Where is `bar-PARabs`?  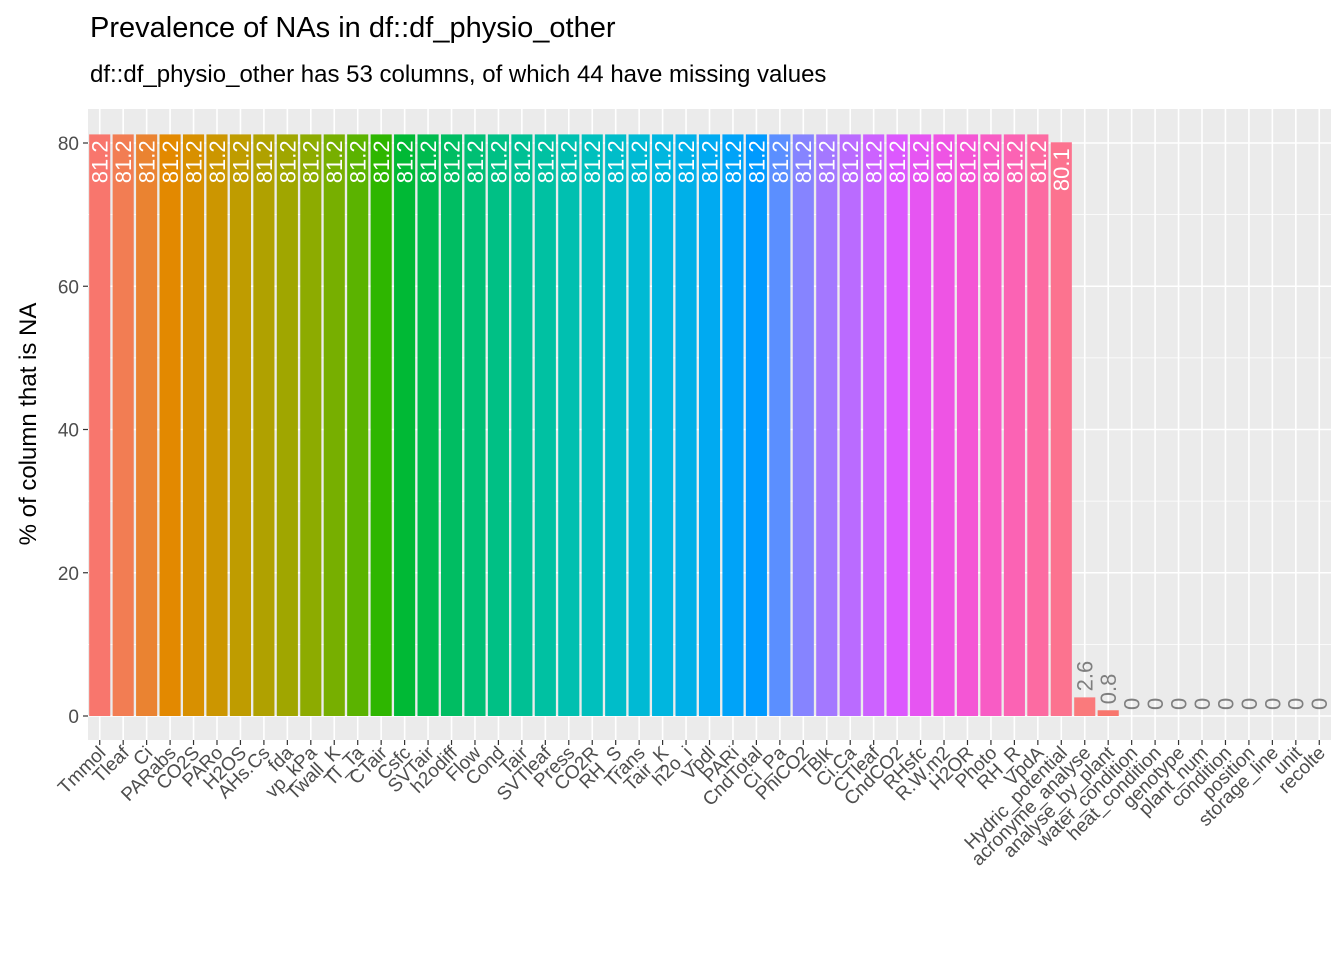 bar-PARabs is located at coordinates (170, 425).